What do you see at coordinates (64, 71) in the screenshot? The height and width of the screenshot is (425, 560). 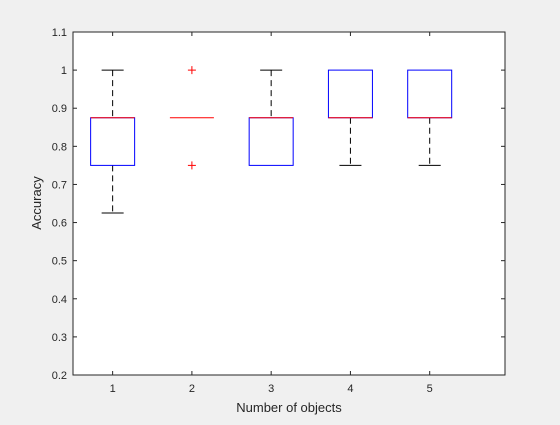 I see `y-tick-label: 1` at bounding box center [64, 71].